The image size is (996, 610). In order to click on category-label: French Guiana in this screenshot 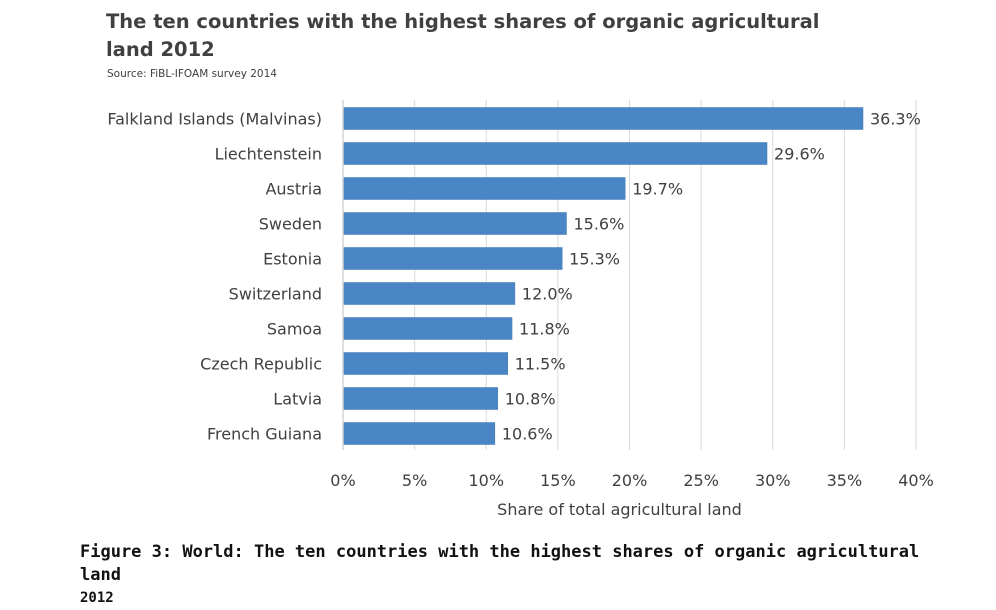, I will do `click(264, 434)`.